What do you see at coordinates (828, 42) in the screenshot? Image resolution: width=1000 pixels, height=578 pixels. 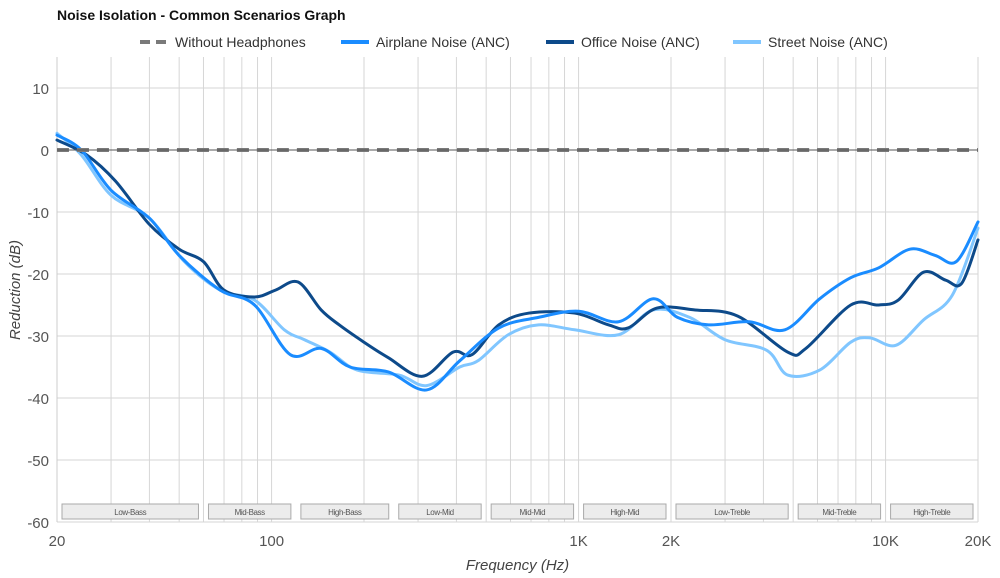 I see `legend-label: Street Noise (ANC)` at bounding box center [828, 42].